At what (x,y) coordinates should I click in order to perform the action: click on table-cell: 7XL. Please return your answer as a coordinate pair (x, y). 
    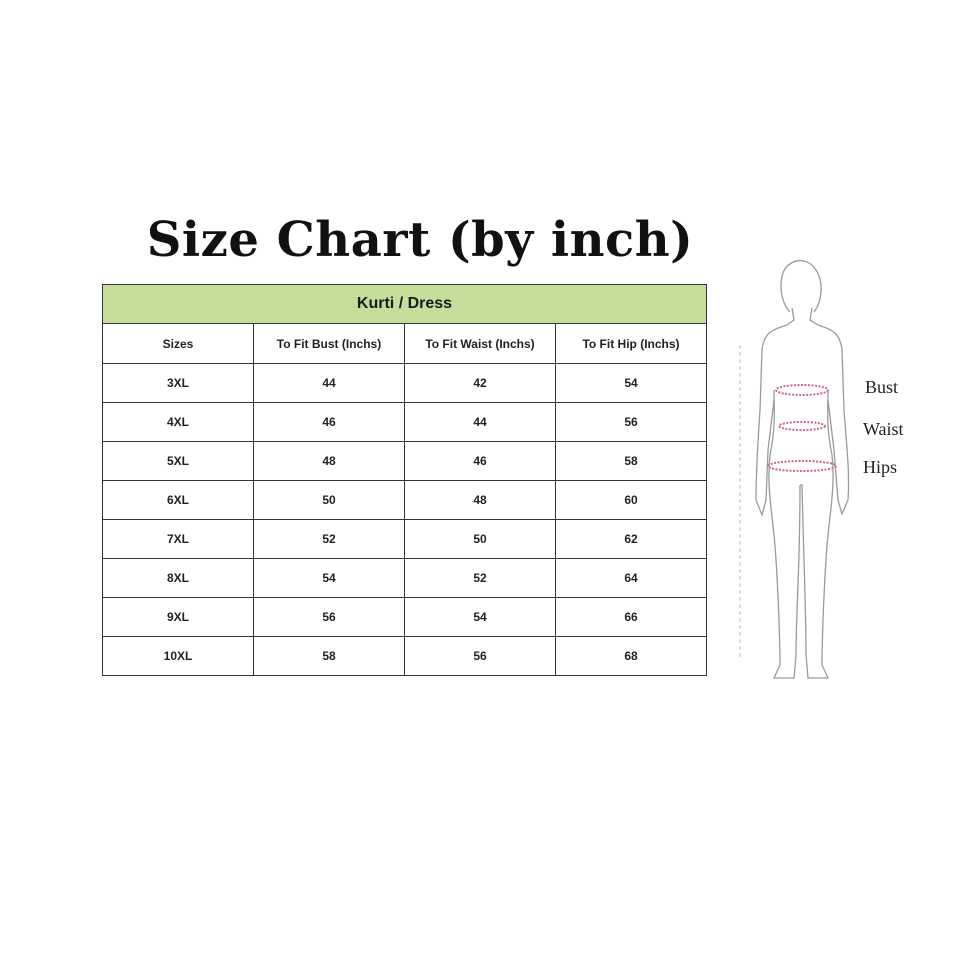
    Looking at the image, I should click on (178, 539).